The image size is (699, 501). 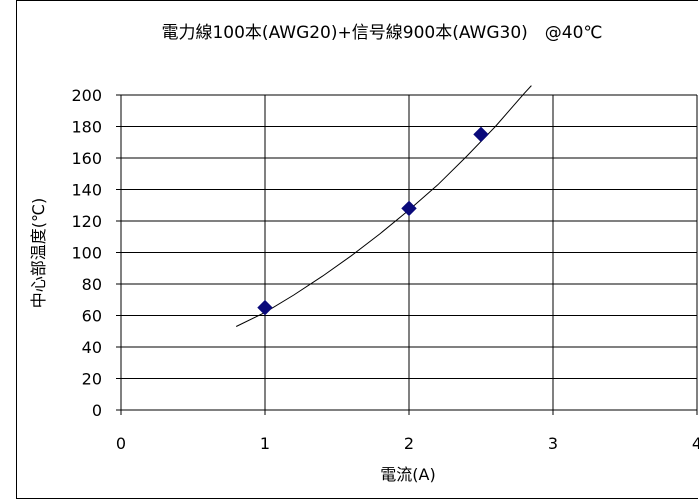 I want to click on x-tick-label: 1, so click(x=265, y=443).